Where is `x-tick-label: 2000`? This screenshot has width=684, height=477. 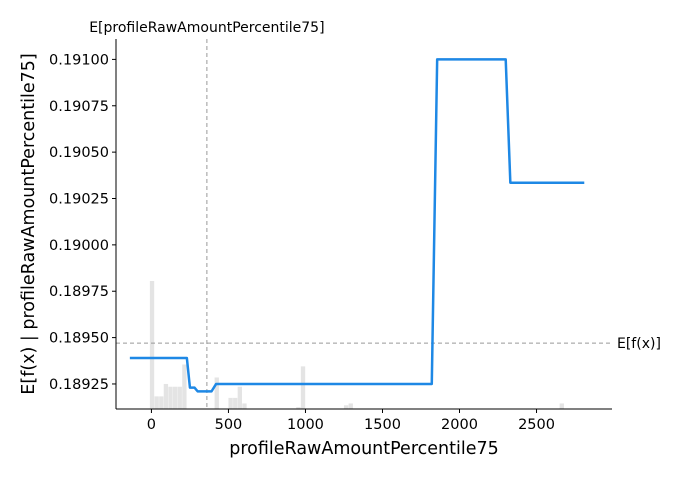
x-tick-label: 2000 is located at coordinates (459, 425).